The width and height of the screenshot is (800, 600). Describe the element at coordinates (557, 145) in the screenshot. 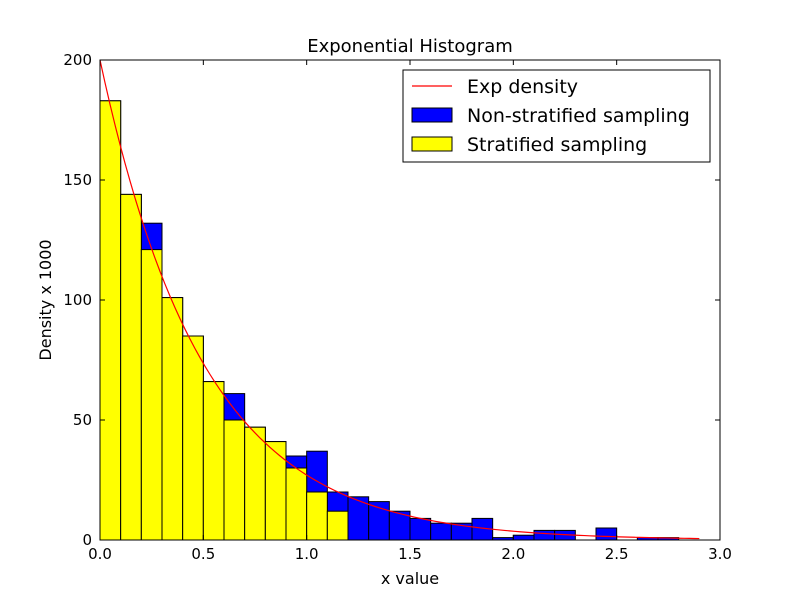

I see `legend-label-stratified: Stratified sampling` at that location.